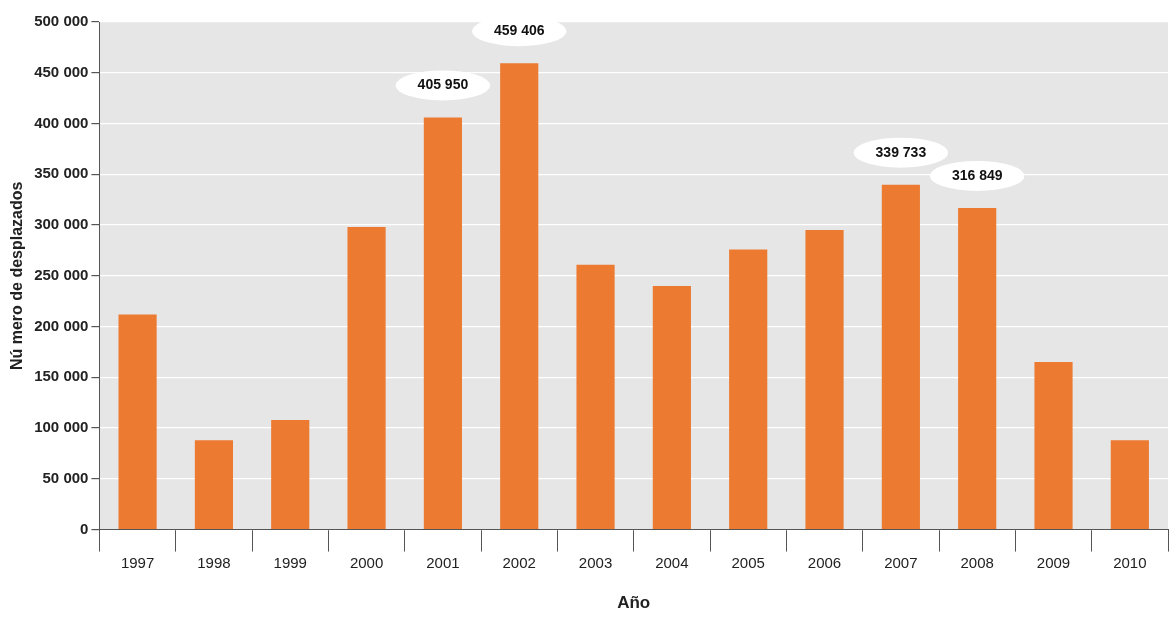  Describe the element at coordinates (977, 174) in the screenshot. I see `data-label: 316 849` at that location.